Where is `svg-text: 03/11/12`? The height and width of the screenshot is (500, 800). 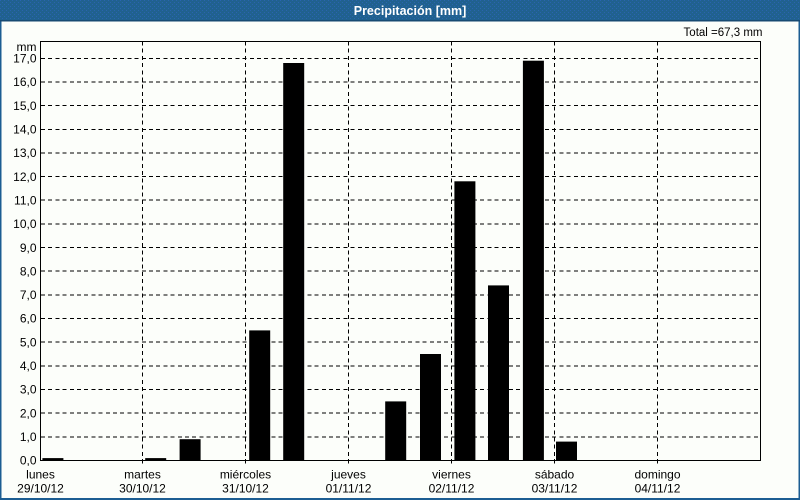
svg-text: 03/11/12 is located at coordinates (555, 489).